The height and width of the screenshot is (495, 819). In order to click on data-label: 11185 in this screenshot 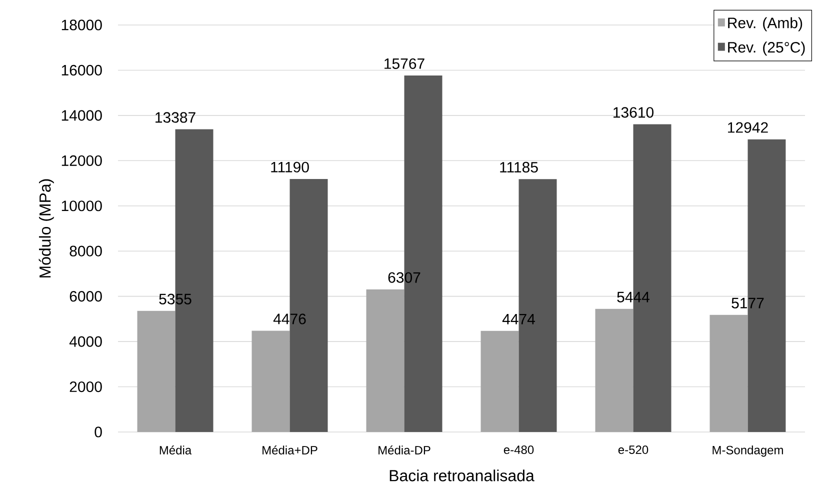, I will do `click(519, 167)`.